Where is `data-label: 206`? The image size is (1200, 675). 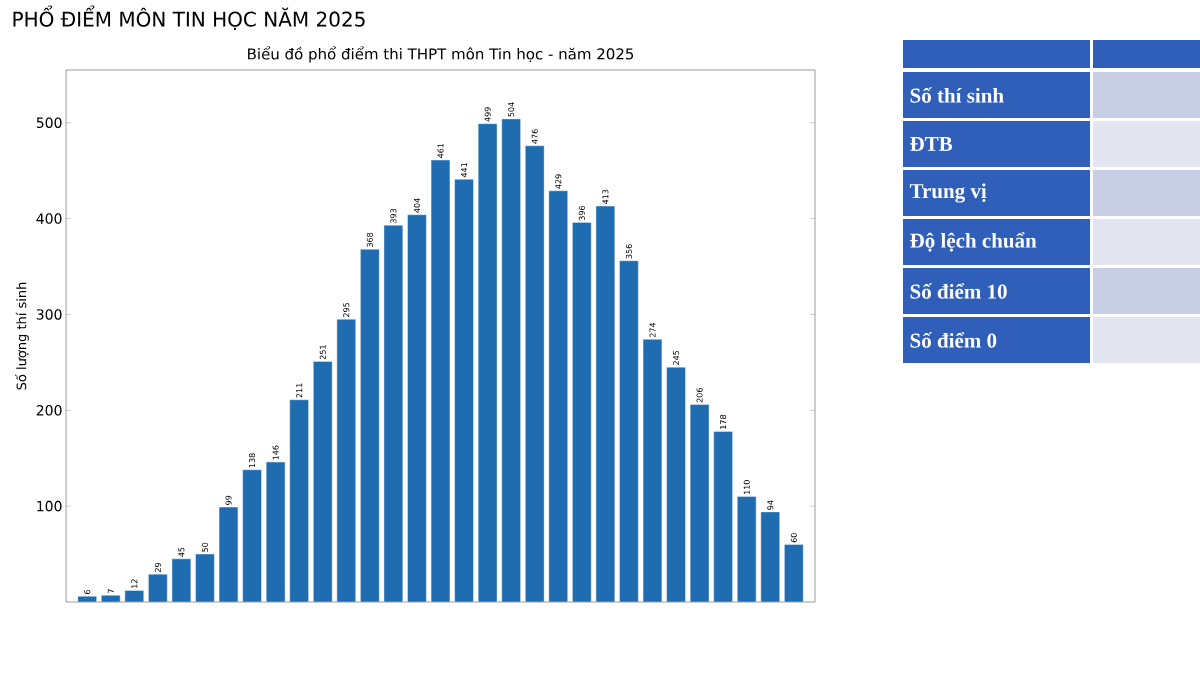
data-label: 206 is located at coordinates (699, 395).